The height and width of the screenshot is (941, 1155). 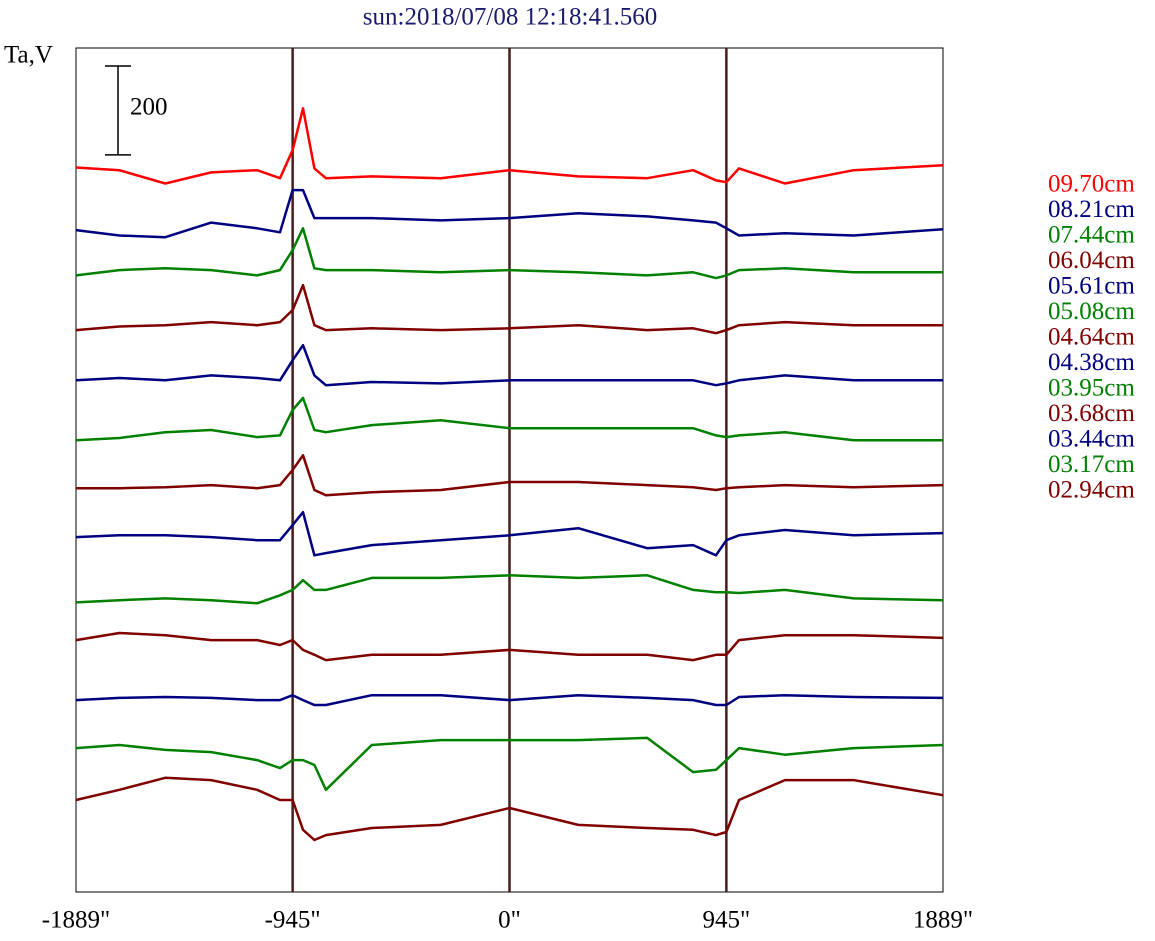 What do you see at coordinates (76, 920) in the screenshot?
I see `x-tick-label: -1889"` at bounding box center [76, 920].